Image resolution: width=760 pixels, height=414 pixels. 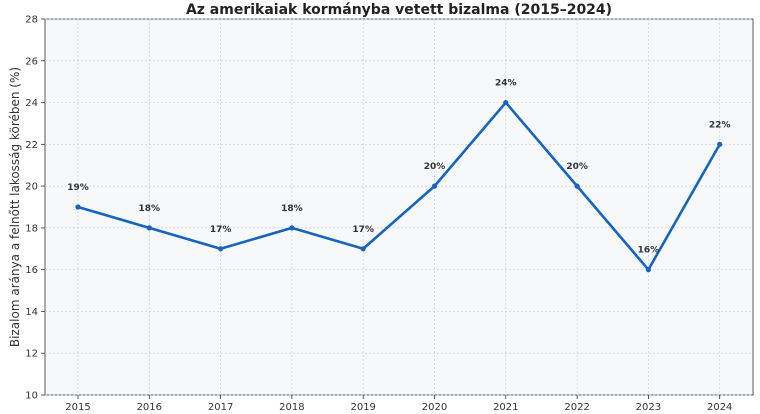 What do you see at coordinates (291, 407) in the screenshot?
I see `x-tick-label: 2018` at bounding box center [291, 407].